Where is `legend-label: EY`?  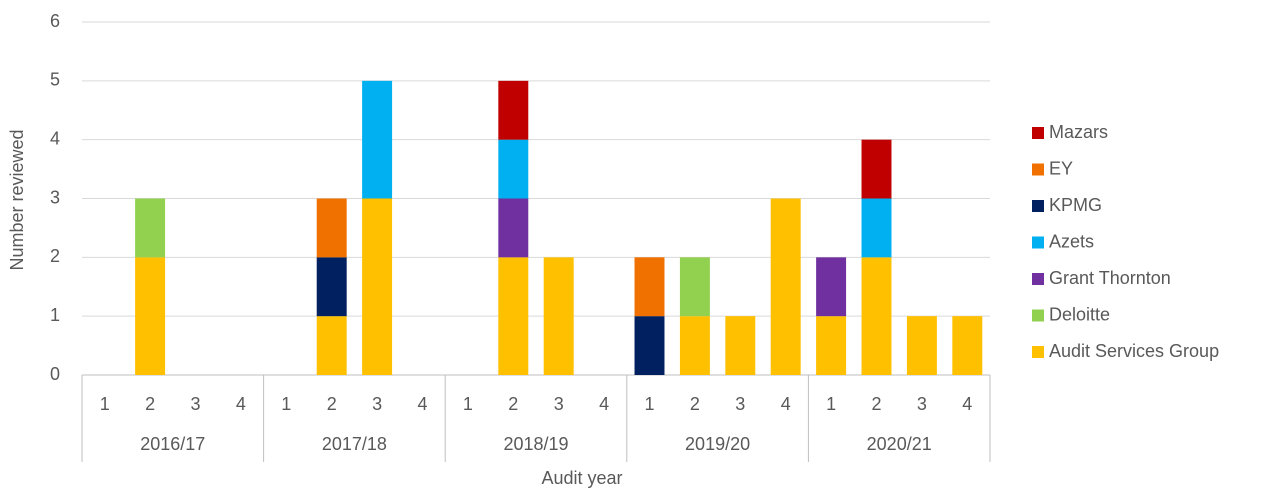 legend-label: EY is located at coordinates (1061, 168).